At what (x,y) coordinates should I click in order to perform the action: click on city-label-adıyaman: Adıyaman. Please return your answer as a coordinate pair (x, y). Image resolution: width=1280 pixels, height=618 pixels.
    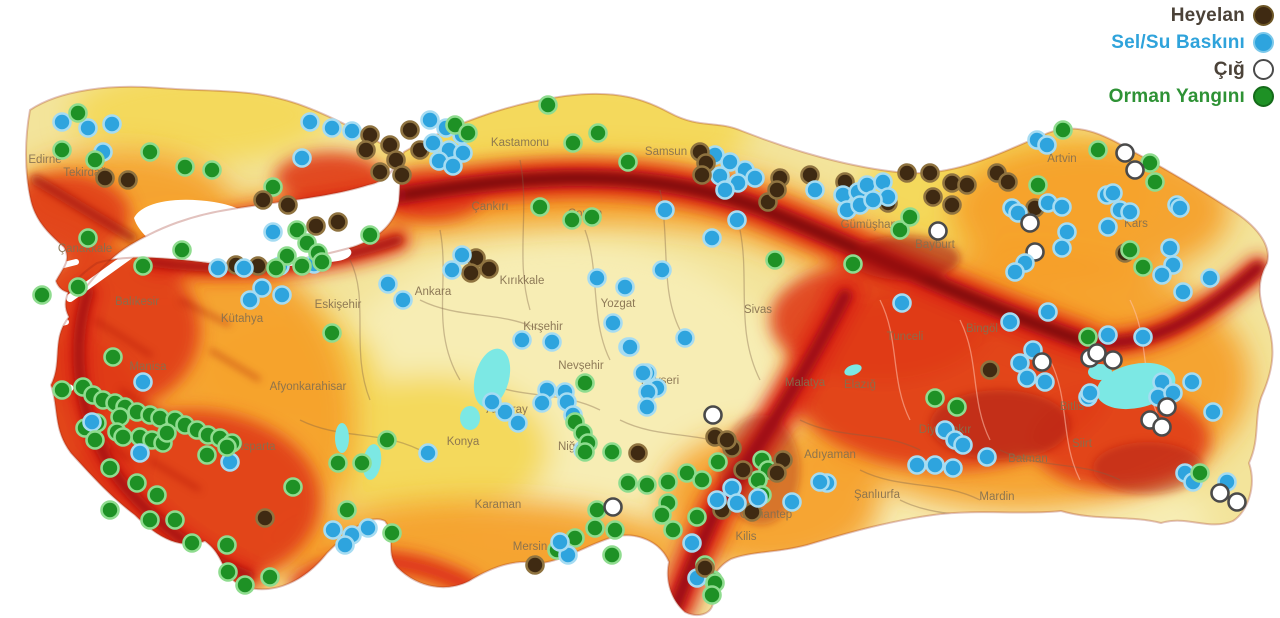
    Looking at the image, I should click on (830, 455).